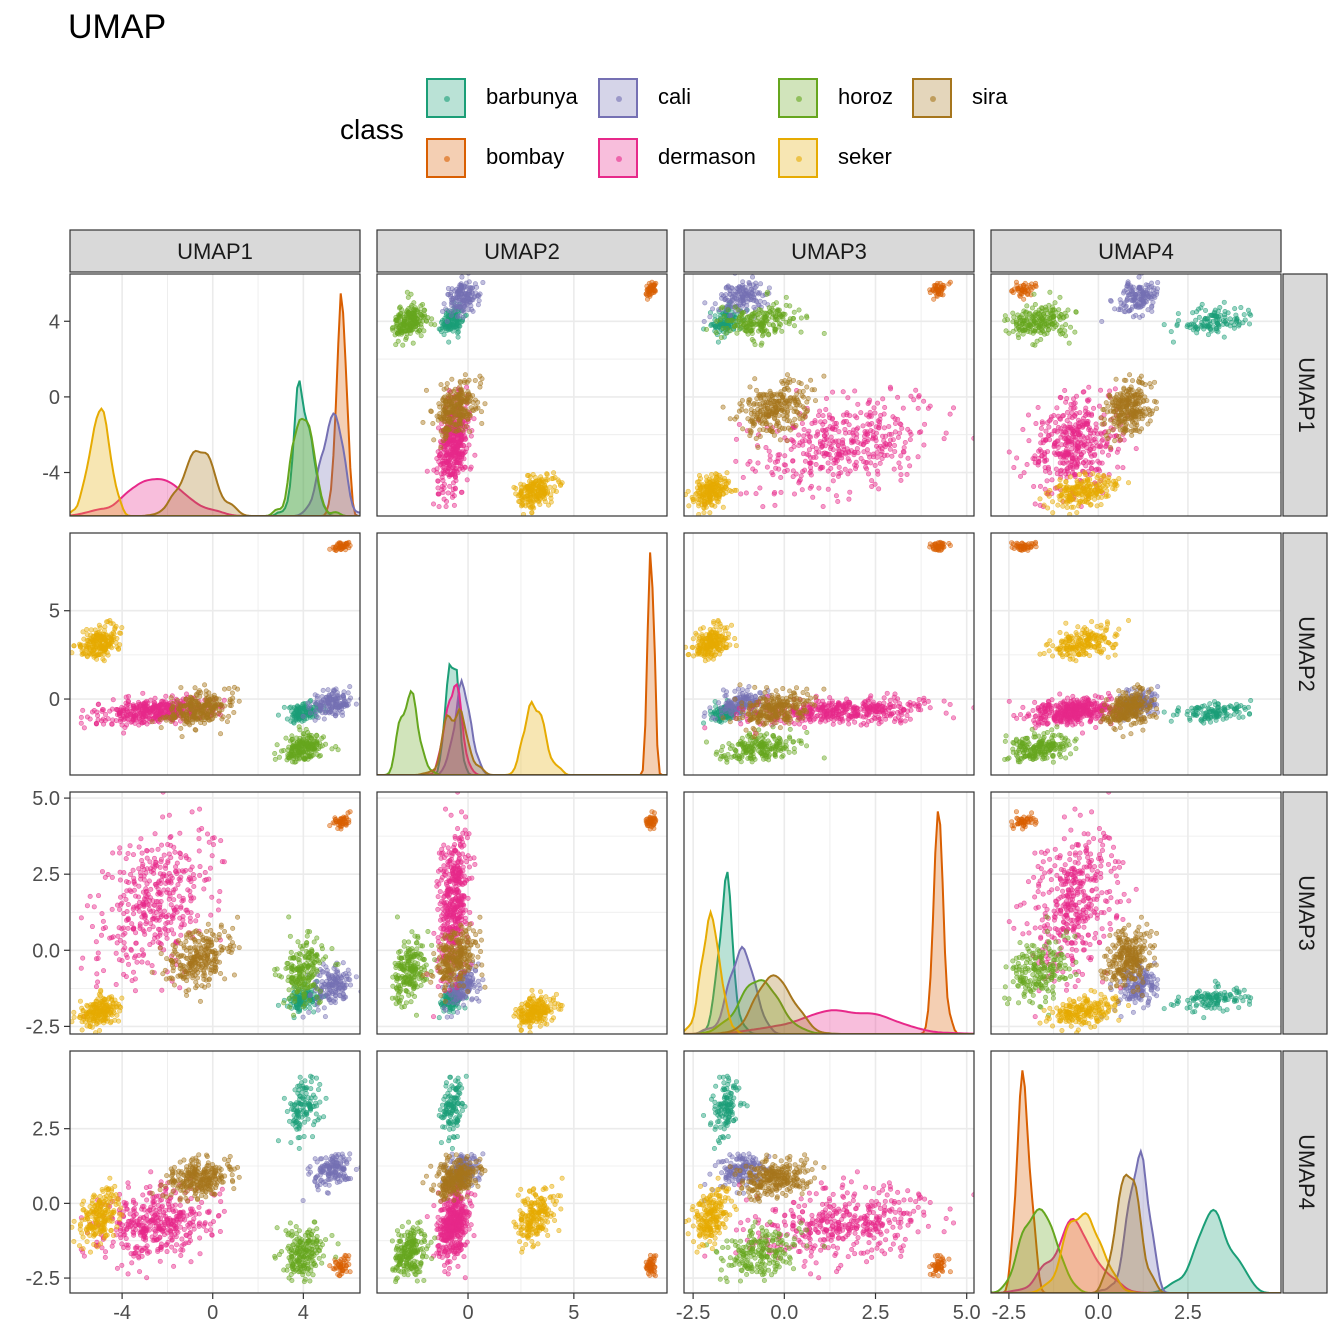 Image resolution: width=1344 pixels, height=1344 pixels. What do you see at coordinates (522, 251) in the screenshot?
I see `strip-label-col-UMAP2: UMAP2` at bounding box center [522, 251].